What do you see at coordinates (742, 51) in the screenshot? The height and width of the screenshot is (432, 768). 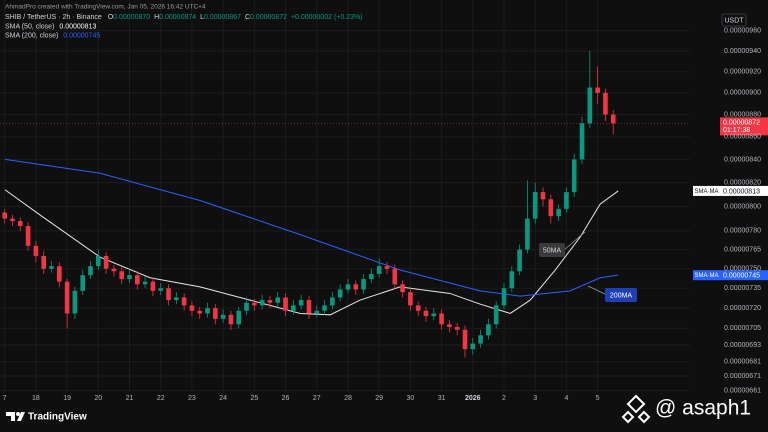 I see `y-tick-label: 0.00000940` at bounding box center [742, 51].